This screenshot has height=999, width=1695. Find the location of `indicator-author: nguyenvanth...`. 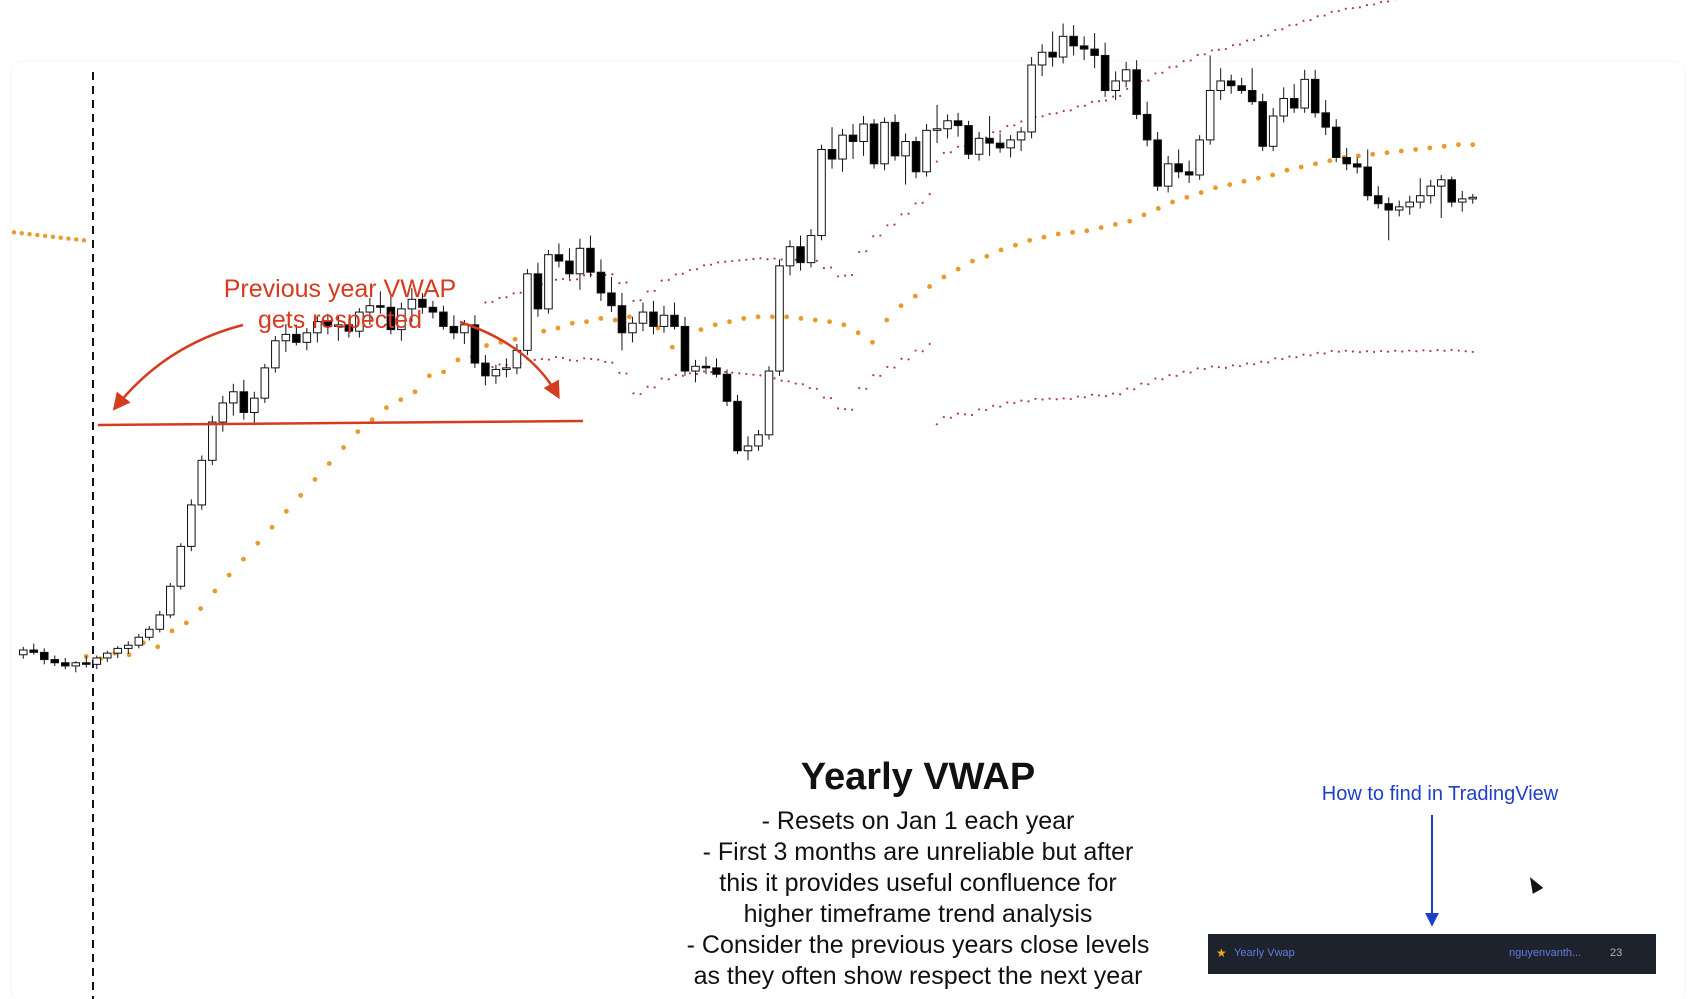

indicator-author: nguyenvanth... is located at coordinates (1545, 953).